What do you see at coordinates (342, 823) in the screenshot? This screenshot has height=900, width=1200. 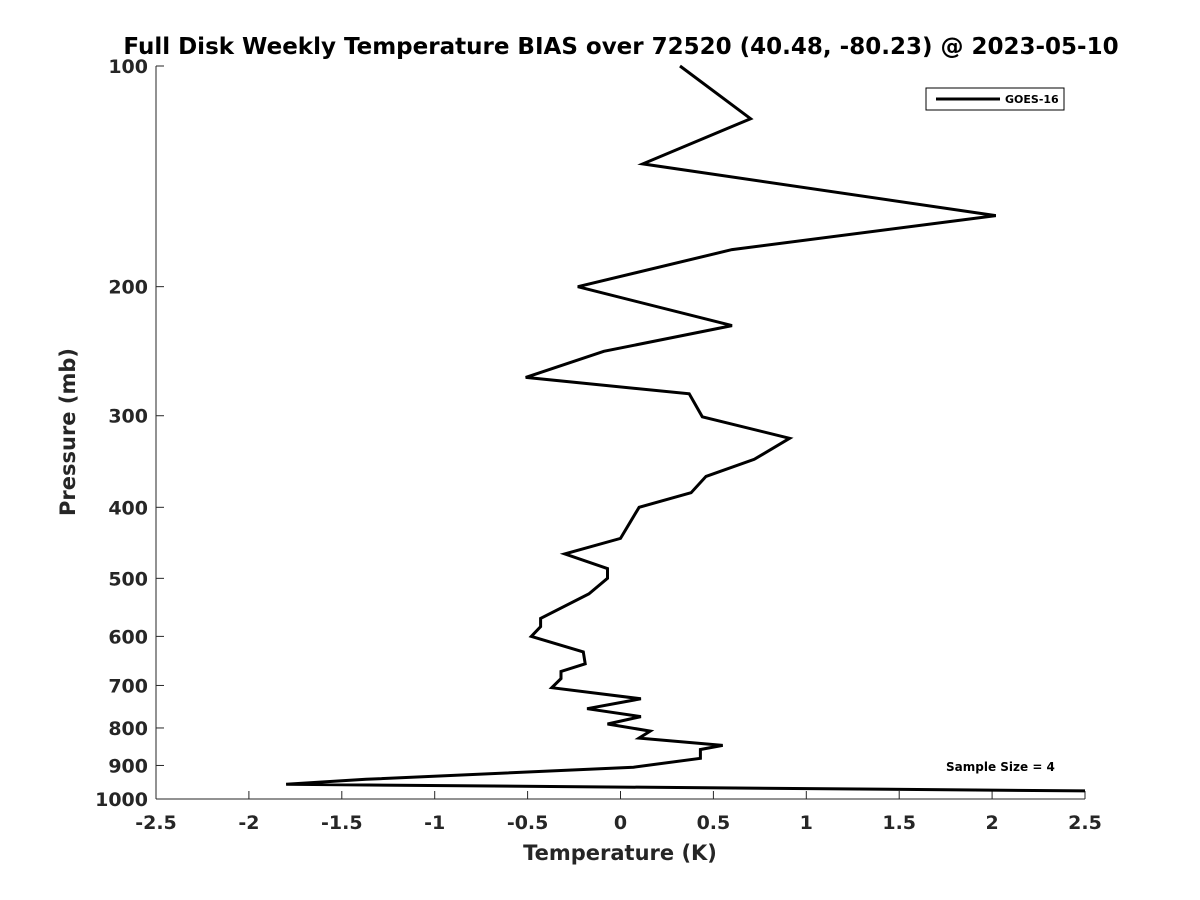 I see `x-tick-label: -1.5` at bounding box center [342, 823].